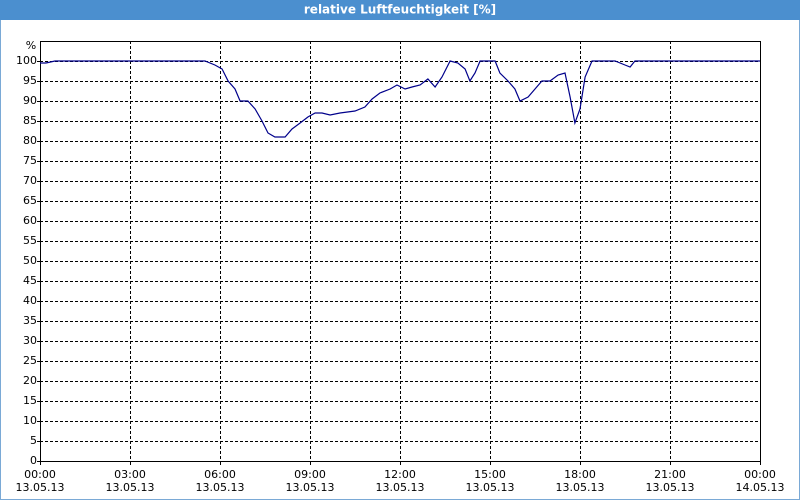  What do you see at coordinates (30, 160) in the screenshot?
I see `y-tick-label: 75` at bounding box center [30, 160].